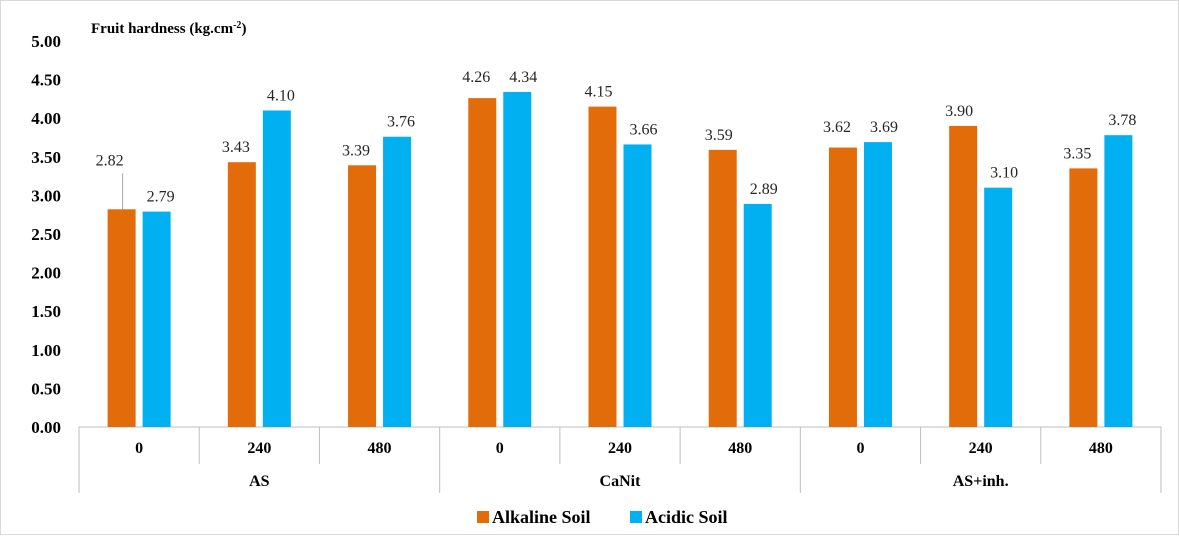 This screenshot has width=1179, height=539. I want to click on y-axis-label: Fruit hardness (kg.cm-2), so click(168, 29).